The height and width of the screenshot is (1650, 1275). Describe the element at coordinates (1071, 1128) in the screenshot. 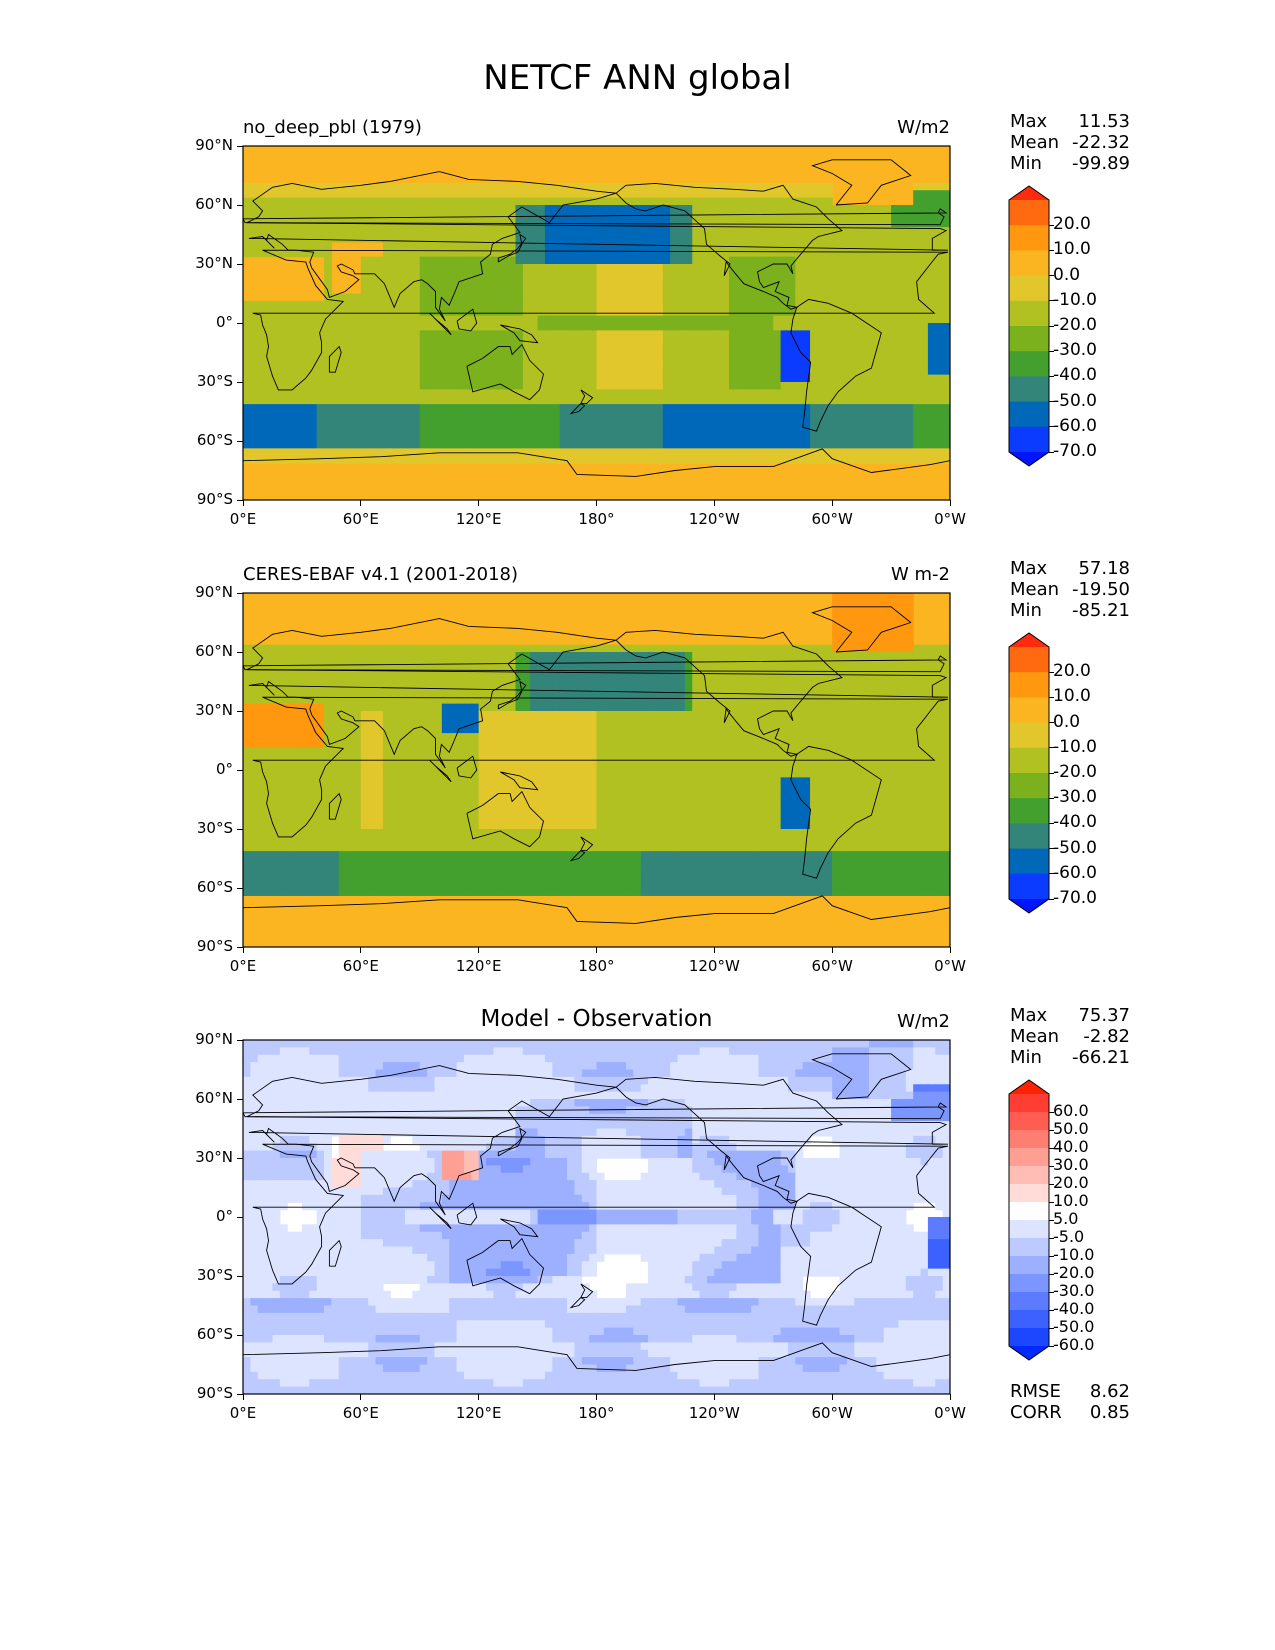

I see `colorbar-label: 50.0` at that location.